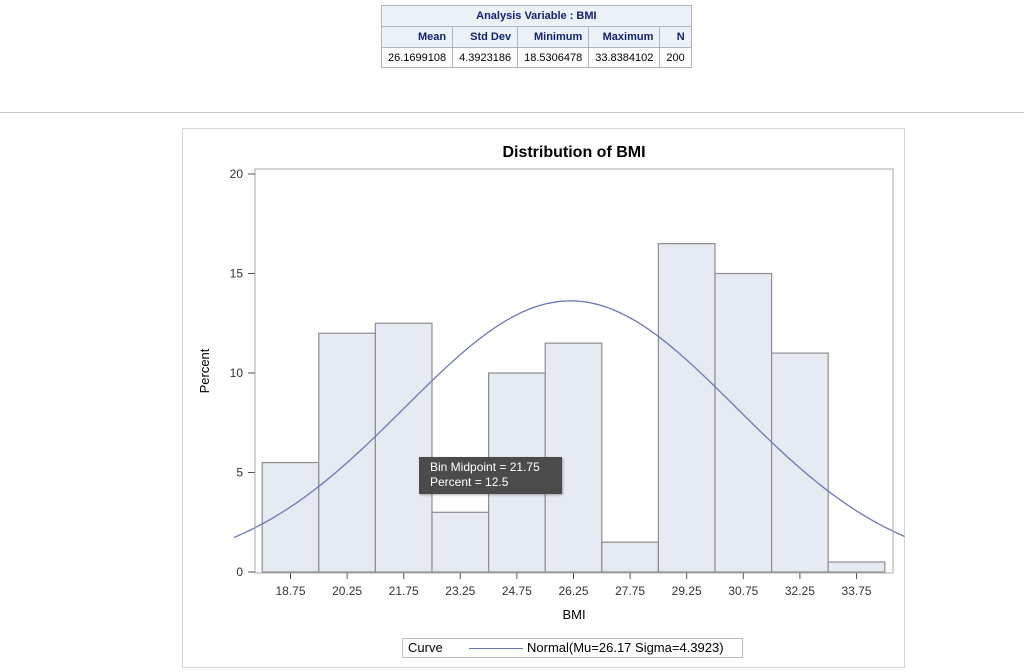  I want to click on x-tick-label: 33.75, so click(856, 591).